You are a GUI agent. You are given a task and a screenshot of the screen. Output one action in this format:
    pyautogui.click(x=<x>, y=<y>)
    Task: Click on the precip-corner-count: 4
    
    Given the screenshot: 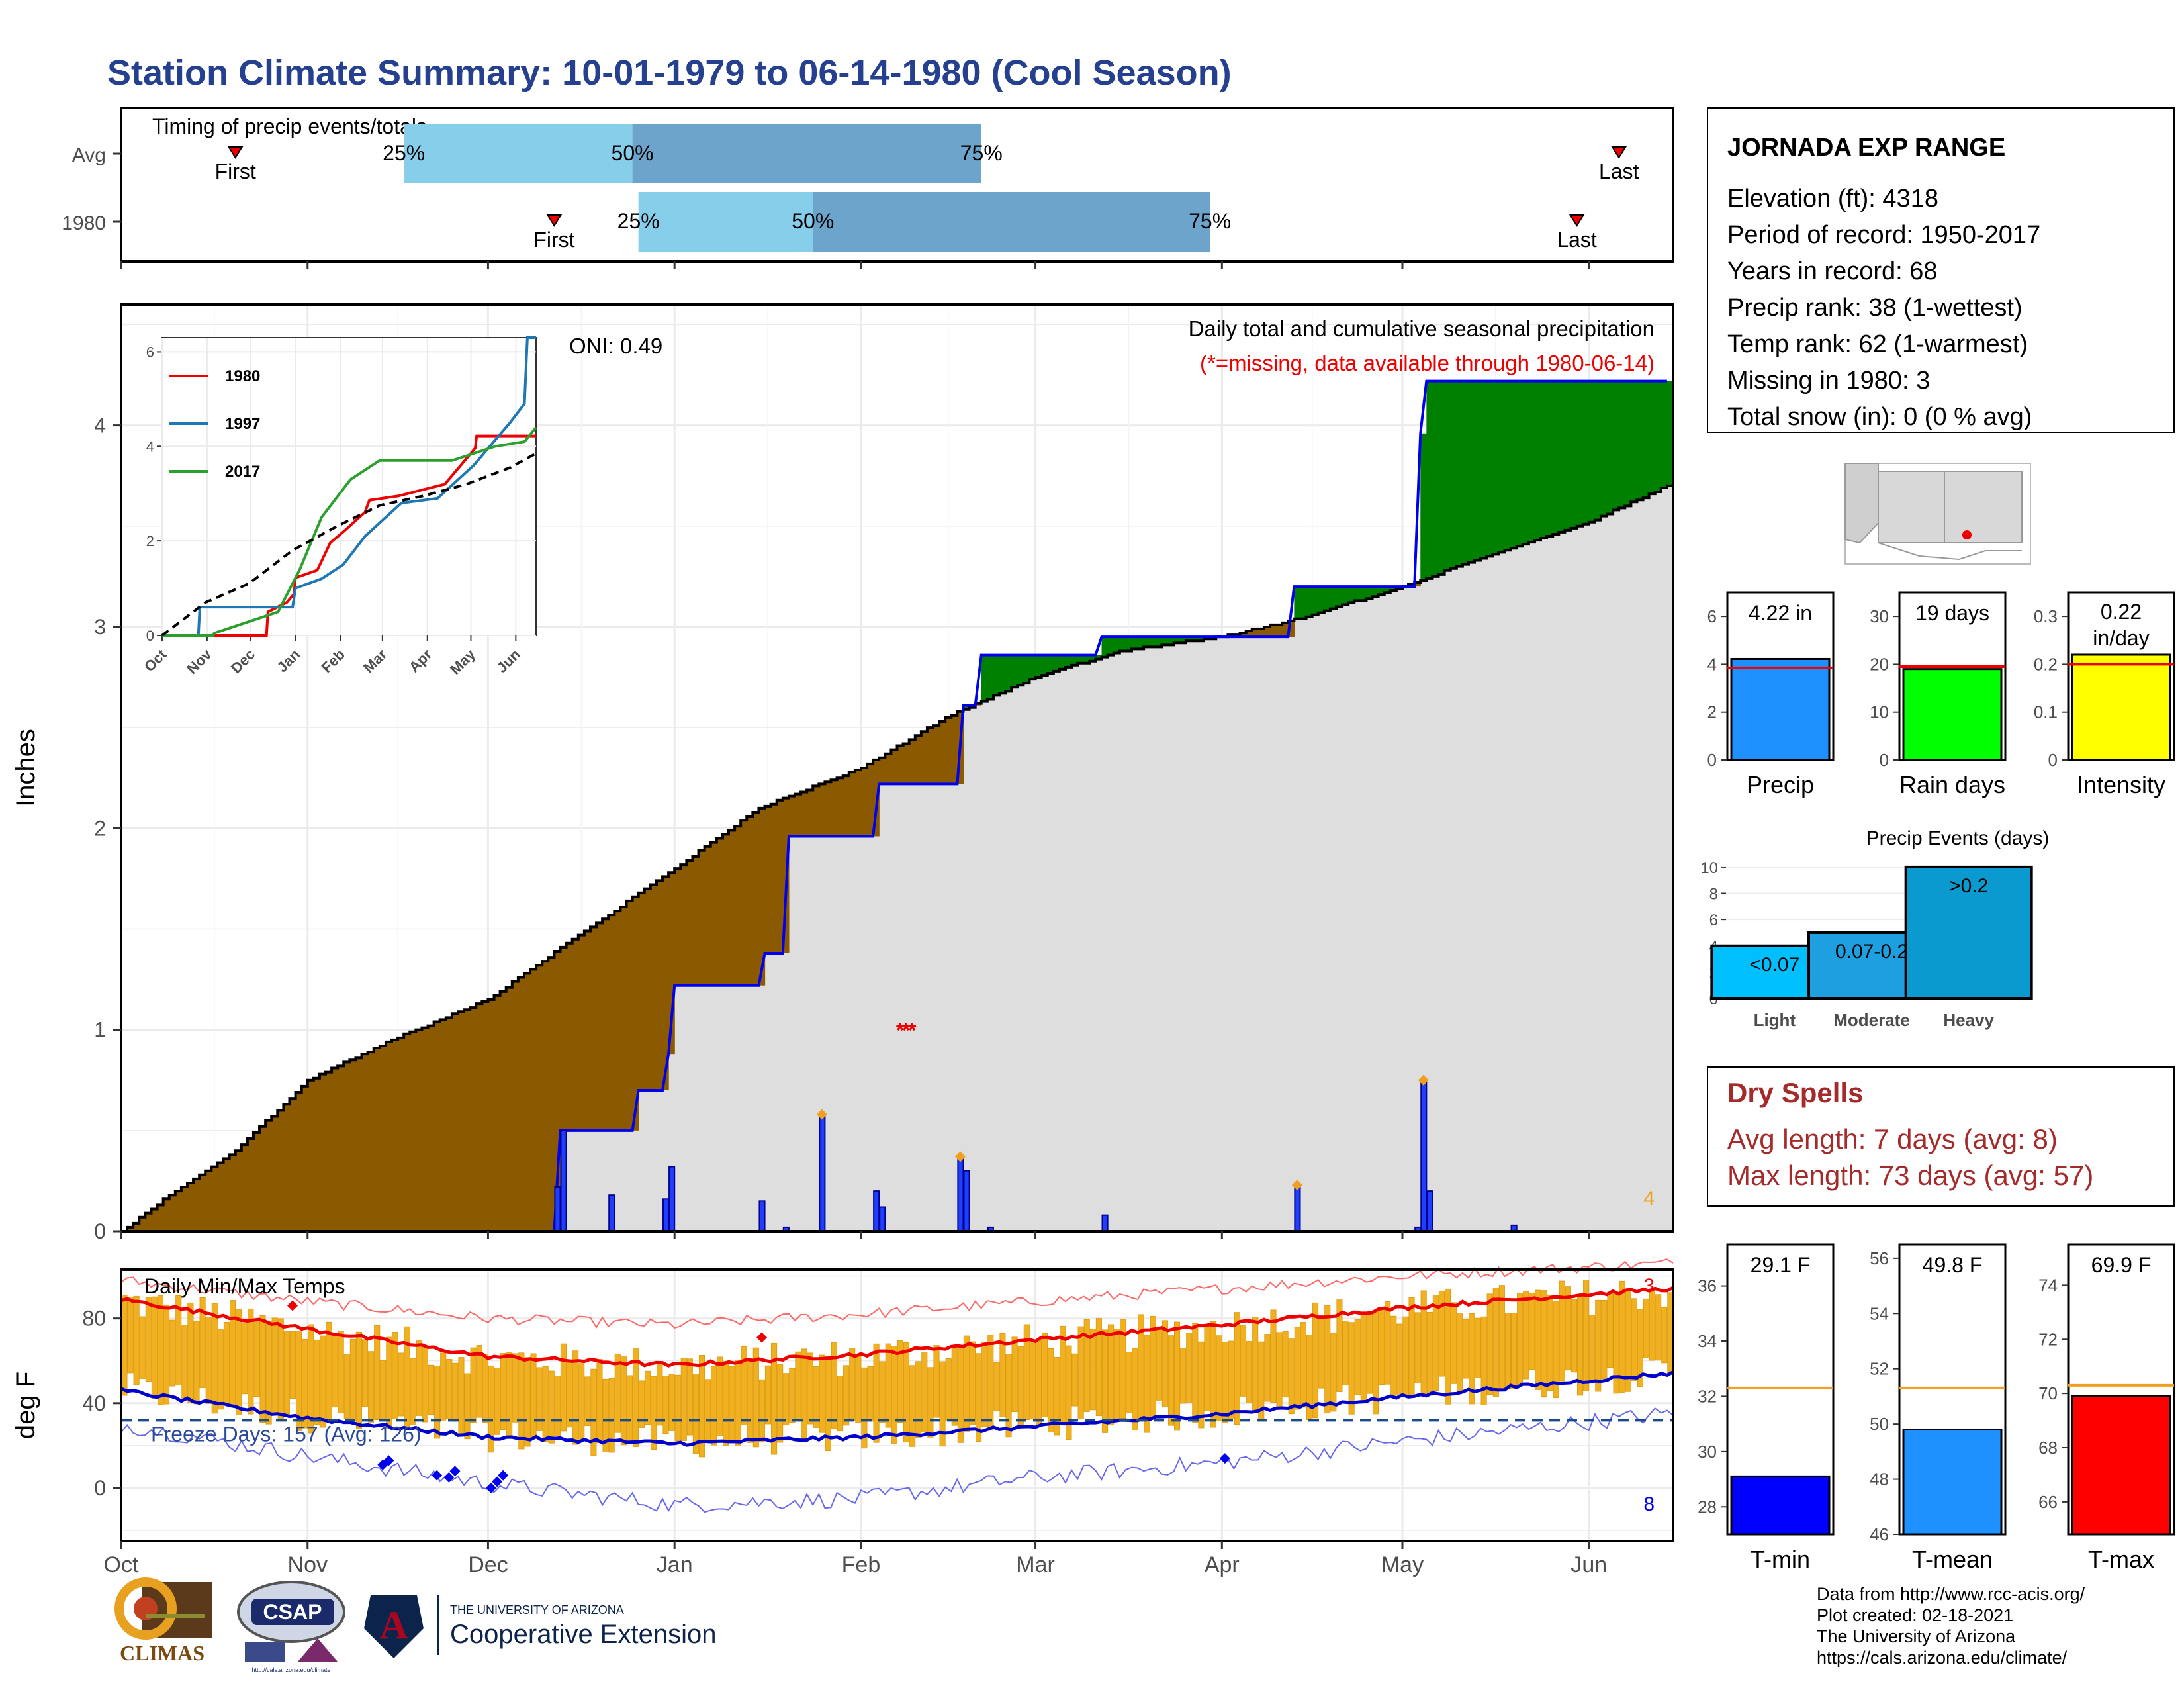 What is the action you would take?
    pyautogui.click(x=1649, y=1198)
    